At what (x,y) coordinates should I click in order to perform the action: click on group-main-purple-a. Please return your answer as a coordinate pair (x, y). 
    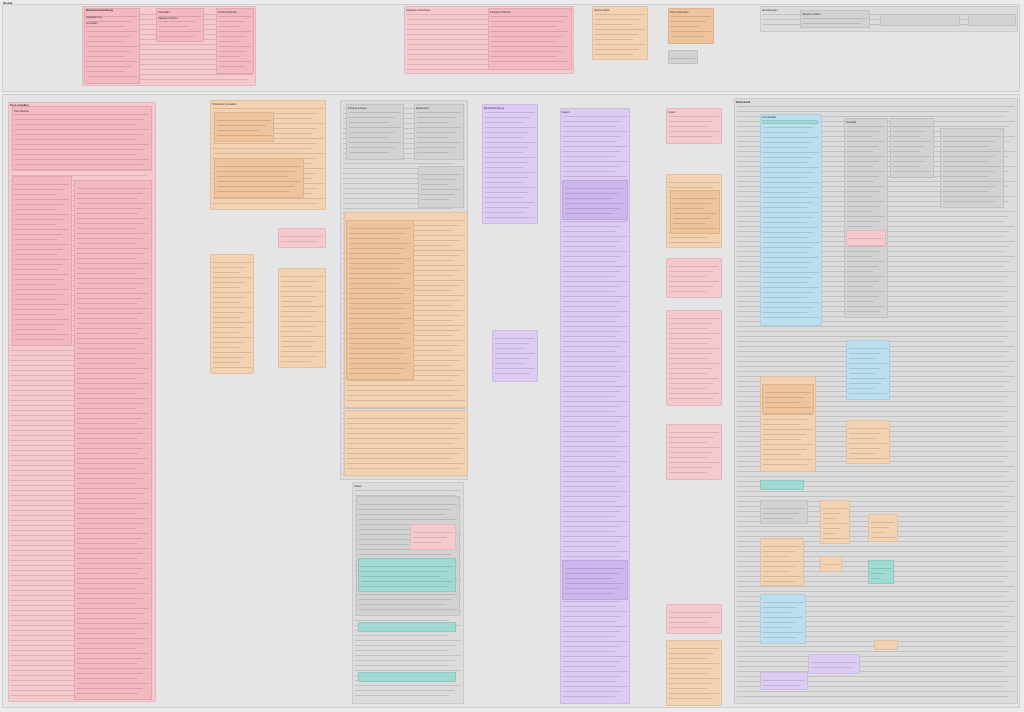
    Looking at the image, I should click on (510, 164).